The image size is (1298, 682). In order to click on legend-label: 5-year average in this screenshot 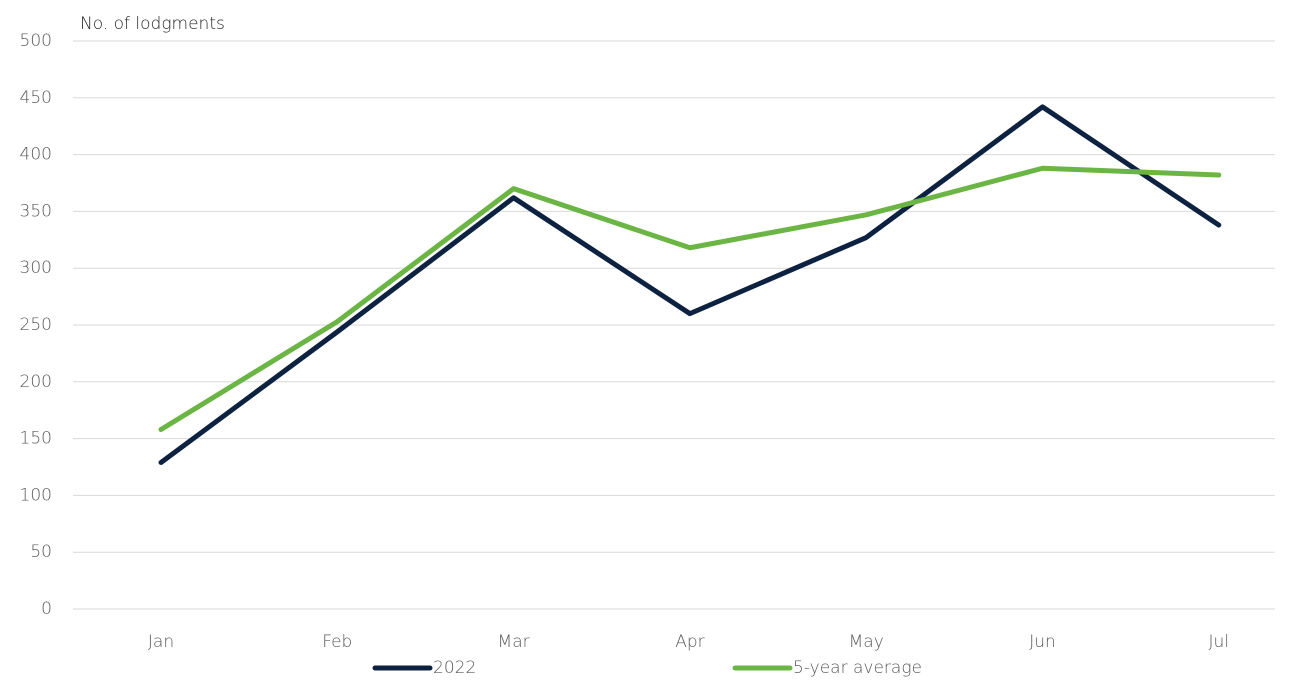, I will do `click(857, 668)`.